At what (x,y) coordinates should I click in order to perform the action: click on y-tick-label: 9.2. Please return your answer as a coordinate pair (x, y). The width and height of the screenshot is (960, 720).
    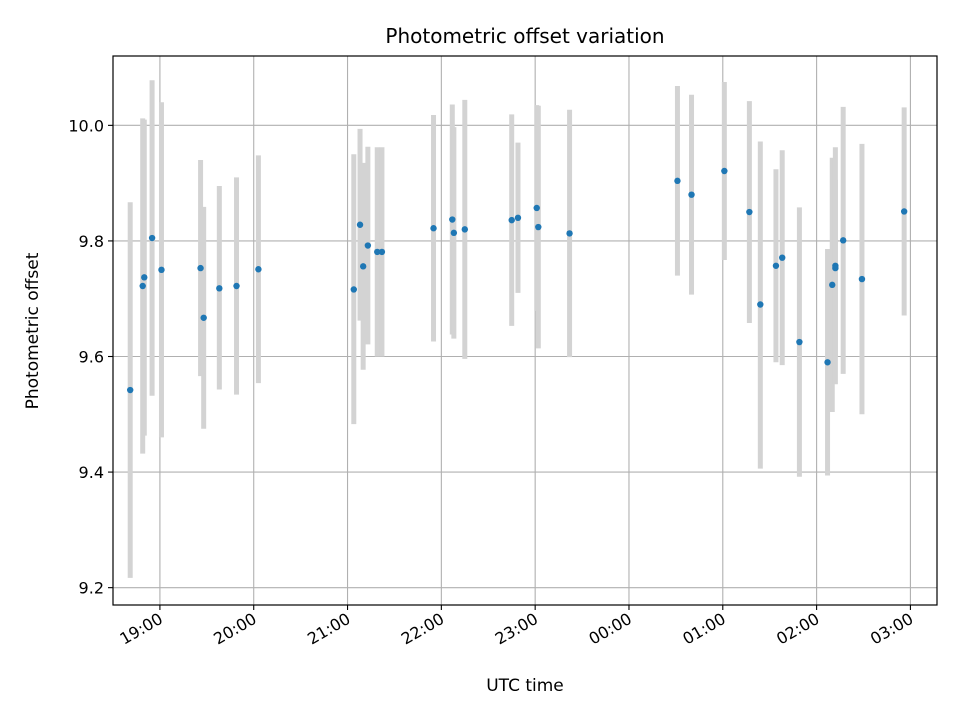
    Looking at the image, I should click on (91, 588).